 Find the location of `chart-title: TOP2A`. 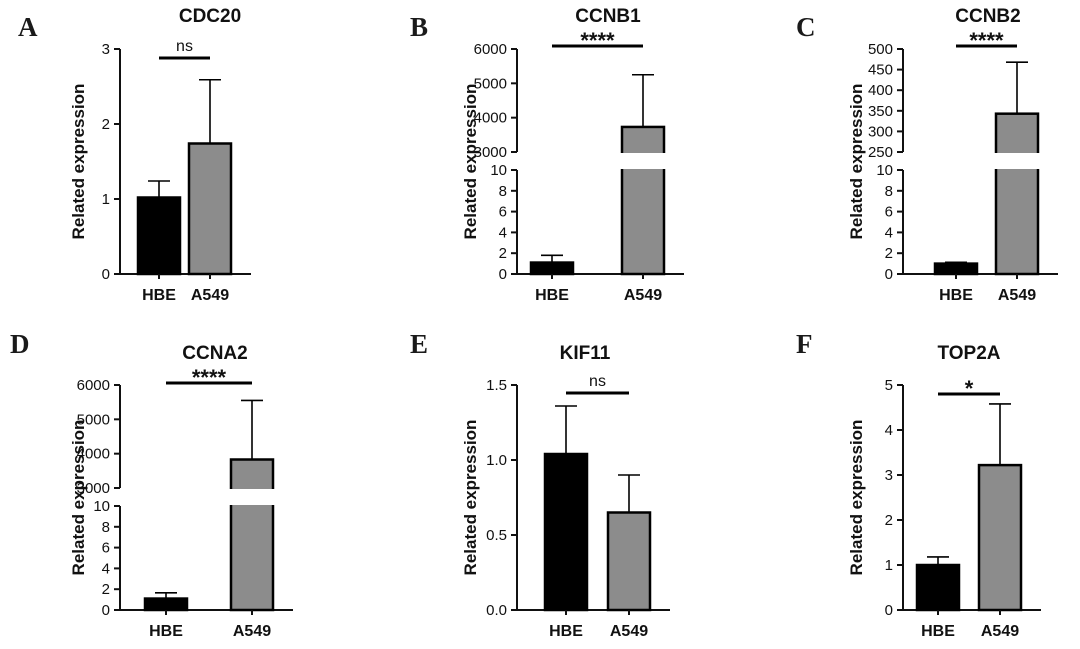

chart-title: TOP2A is located at coordinates (968, 353).